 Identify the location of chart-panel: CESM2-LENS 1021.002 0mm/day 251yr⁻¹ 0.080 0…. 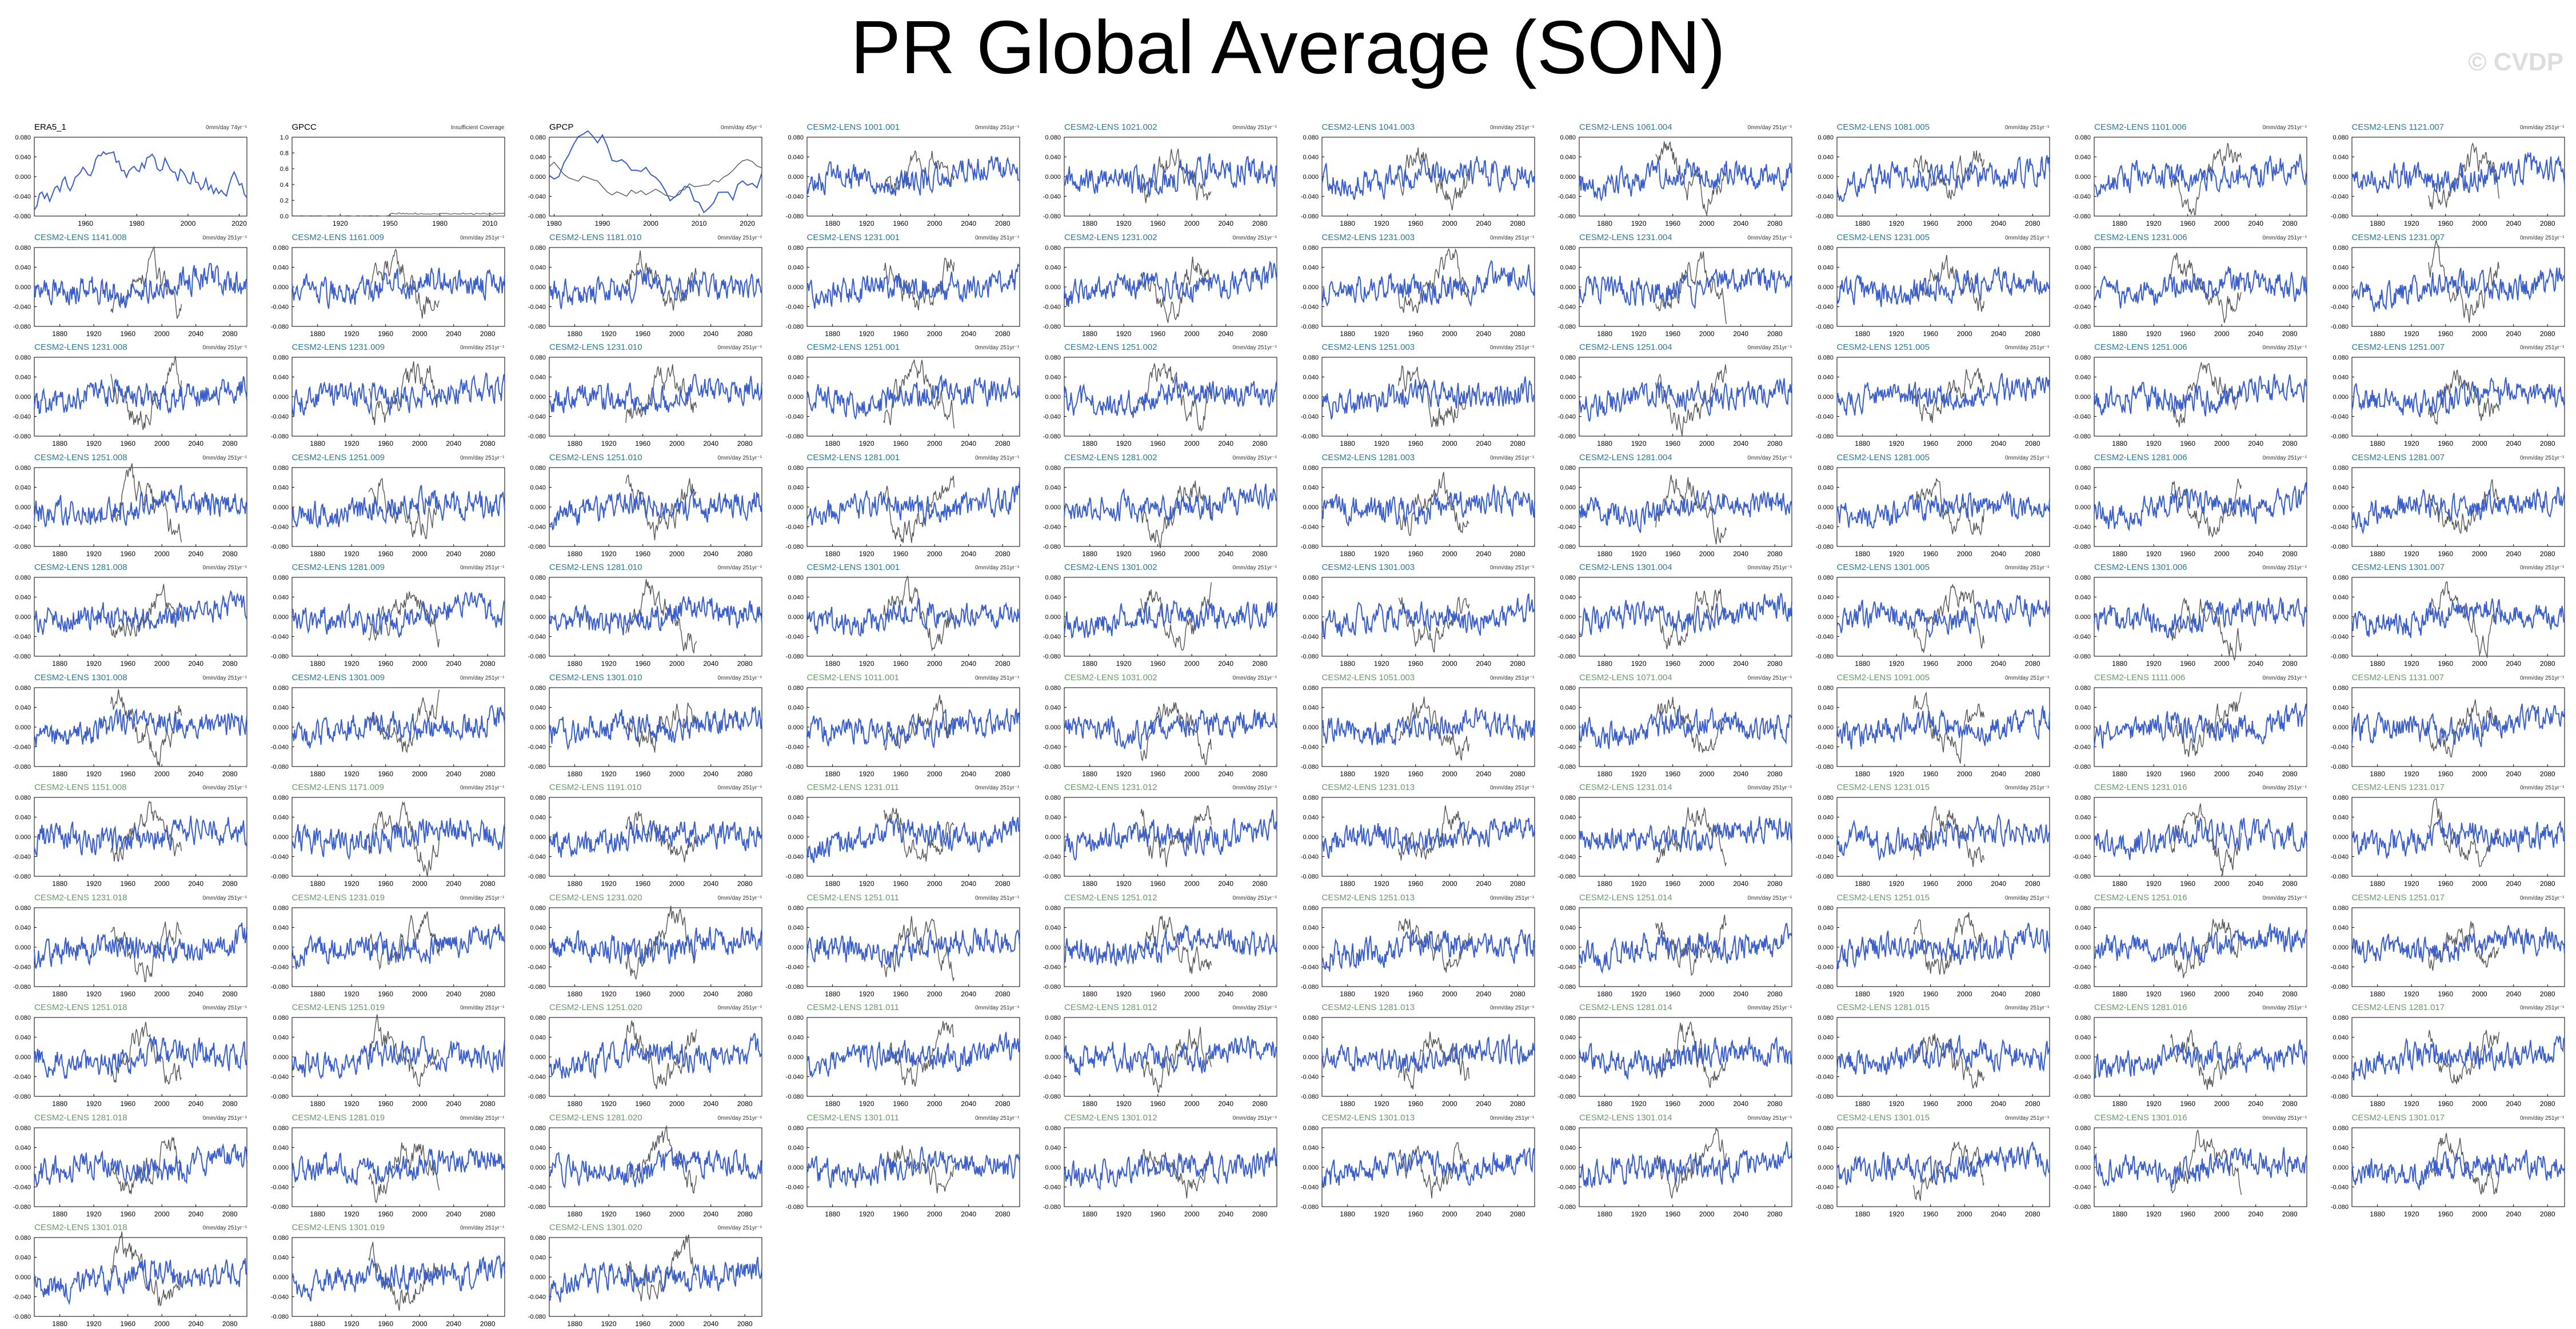
(1160, 175).